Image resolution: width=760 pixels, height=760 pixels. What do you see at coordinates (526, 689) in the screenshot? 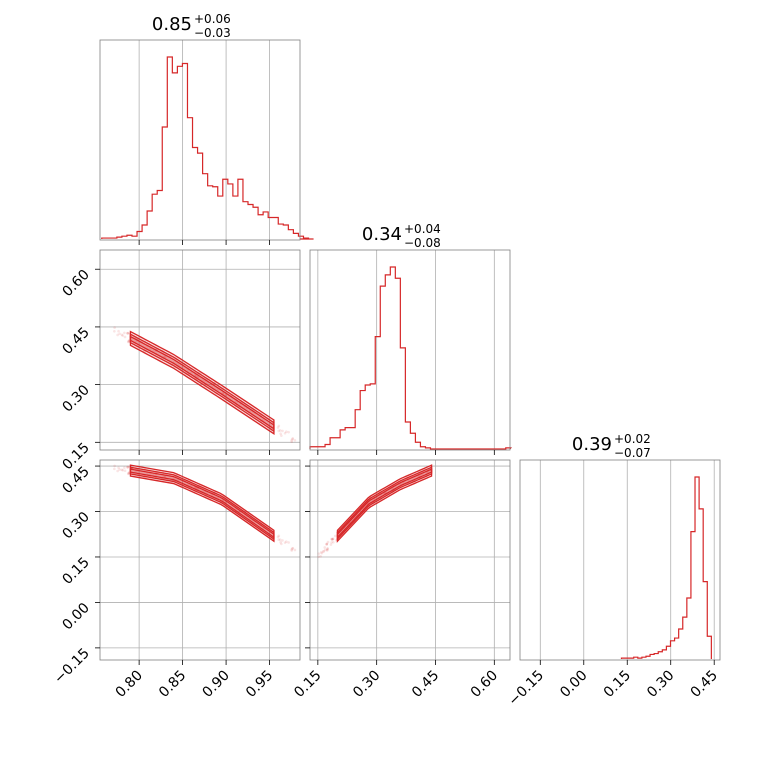
I see `p2_2-xaxis-label: −0.15` at bounding box center [526, 689].